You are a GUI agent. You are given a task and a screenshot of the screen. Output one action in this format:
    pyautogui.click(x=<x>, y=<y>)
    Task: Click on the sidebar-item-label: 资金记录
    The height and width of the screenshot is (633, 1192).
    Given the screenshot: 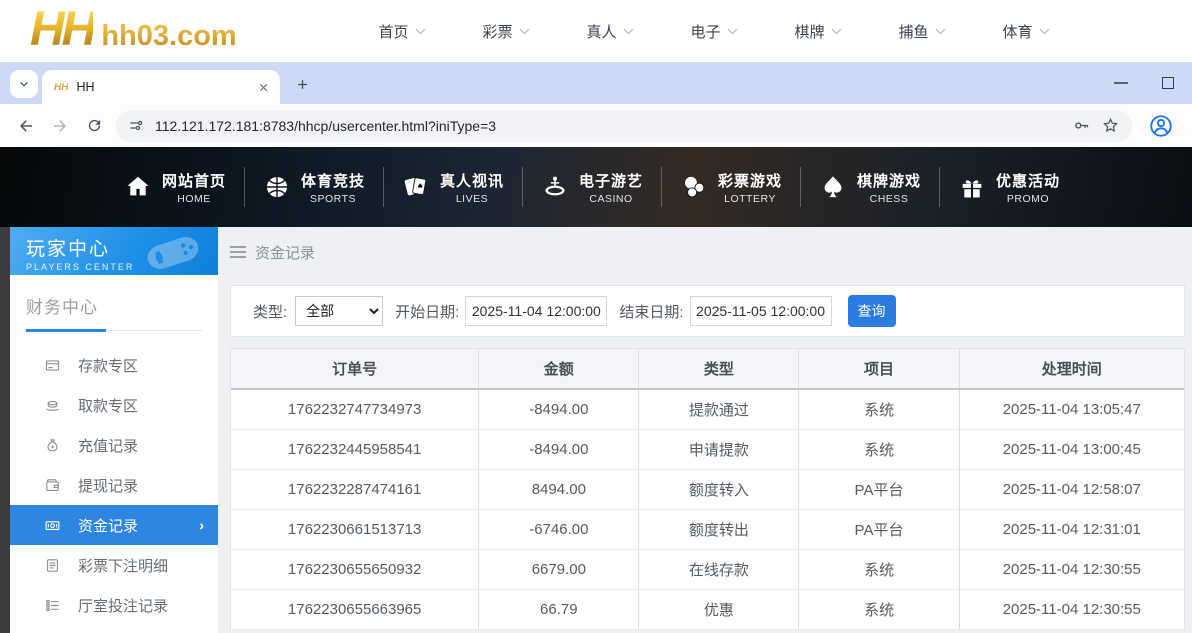 What is the action you would take?
    pyautogui.click(x=108, y=526)
    